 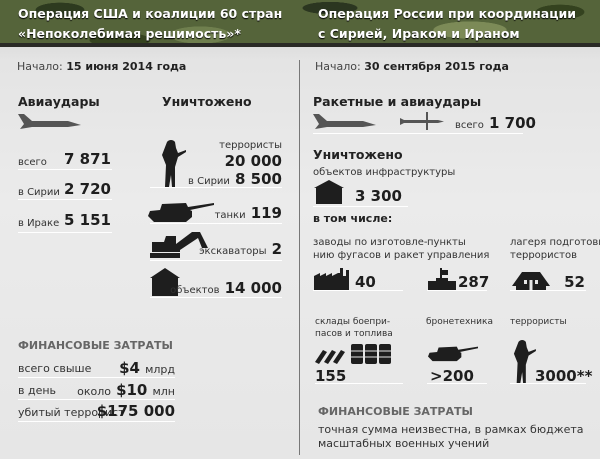 What do you see at coordinates (129, 368) in the screenshot?
I see `value: $4` at bounding box center [129, 368].